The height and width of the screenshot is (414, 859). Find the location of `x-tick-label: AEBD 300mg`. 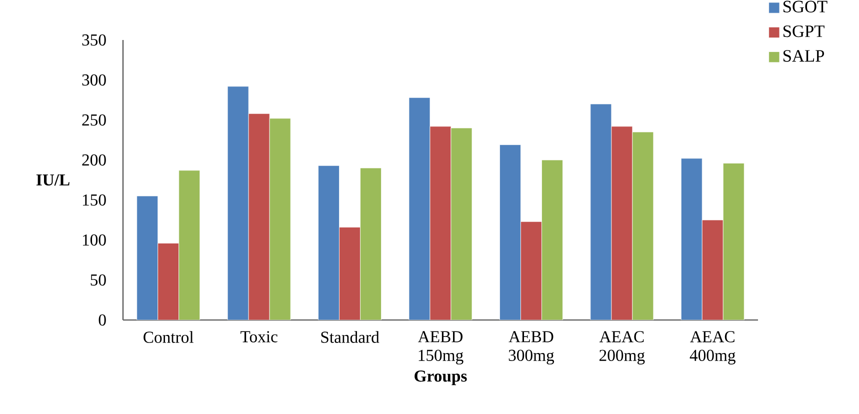

x-tick-label: AEBD 300mg is located at coordinates (531, 347).